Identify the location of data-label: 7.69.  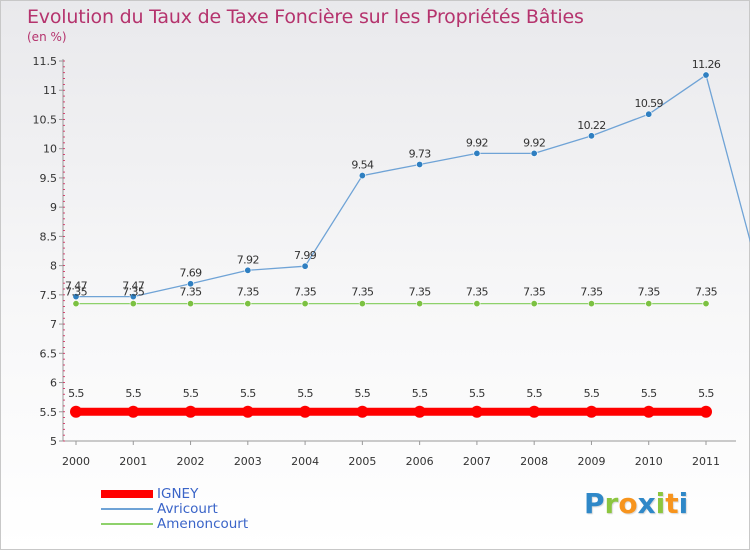
(190, 273).